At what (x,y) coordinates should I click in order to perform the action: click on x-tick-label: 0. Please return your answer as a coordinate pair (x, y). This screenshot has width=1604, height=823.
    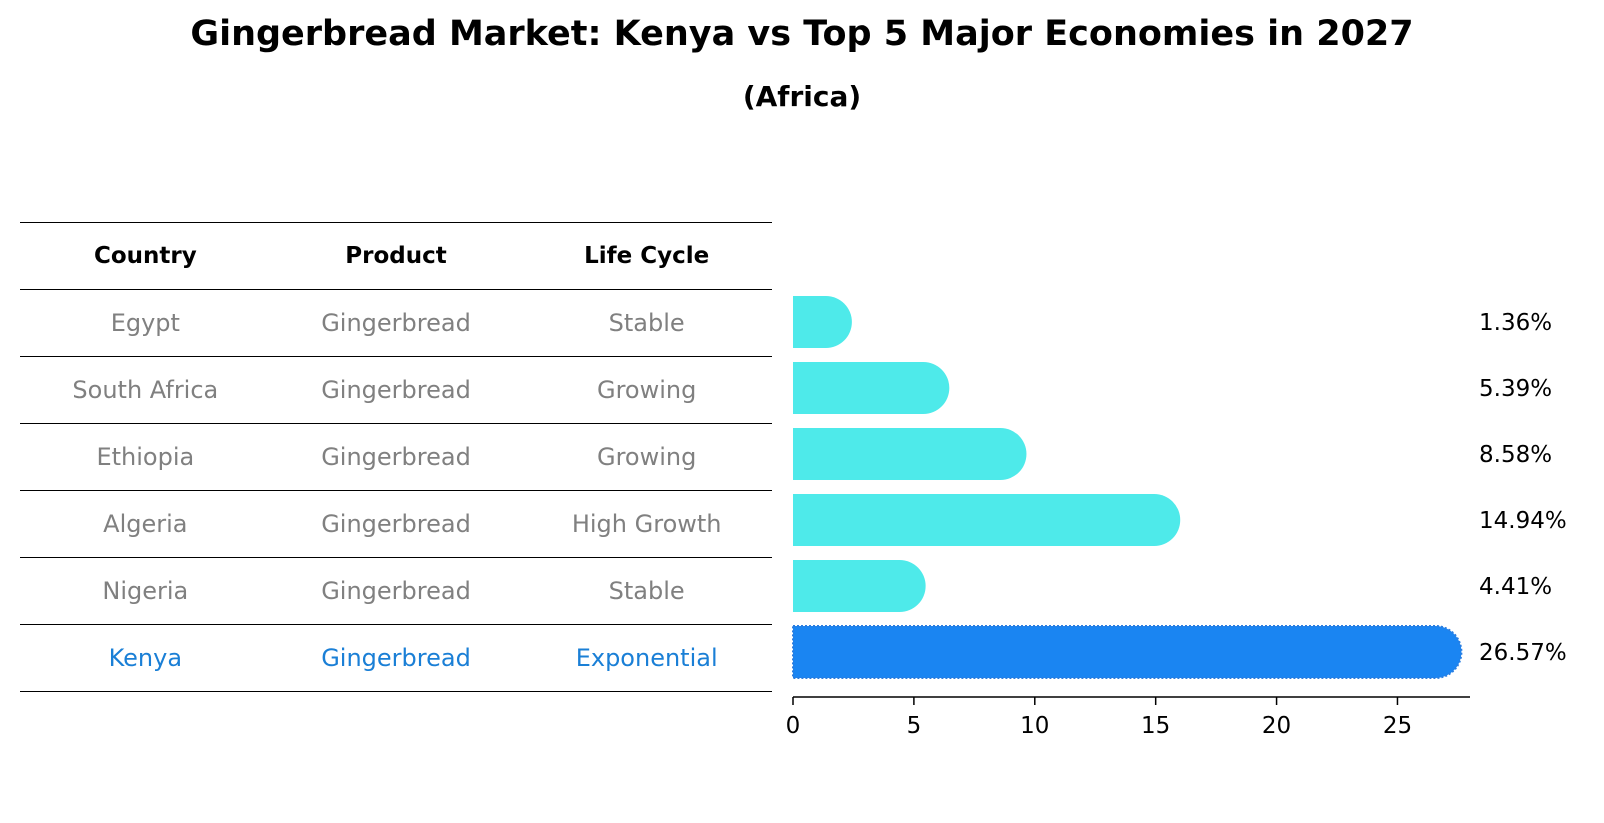
    Looking at the image, I should click on (793, 726).